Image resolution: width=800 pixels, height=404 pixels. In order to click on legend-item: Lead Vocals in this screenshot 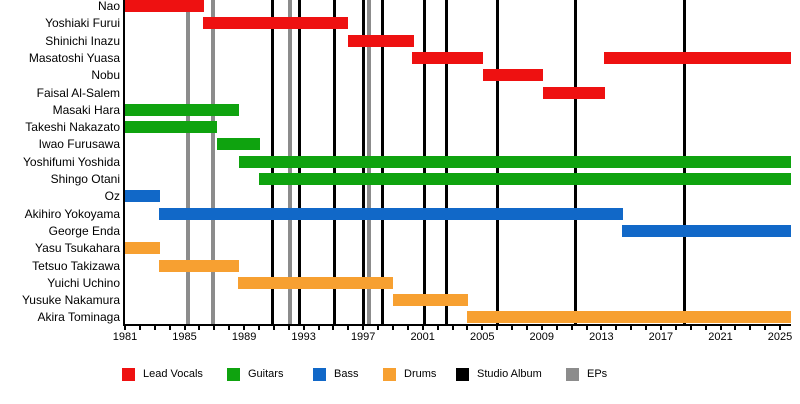, I will do `click(162, 374)`.